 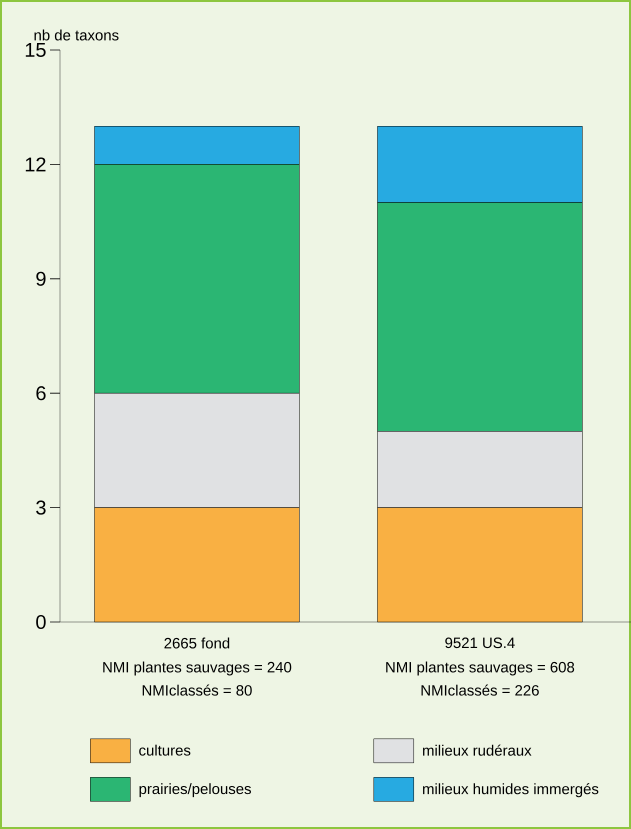 I want to click on y-tick-label: 12, so click(x=36, y=164).